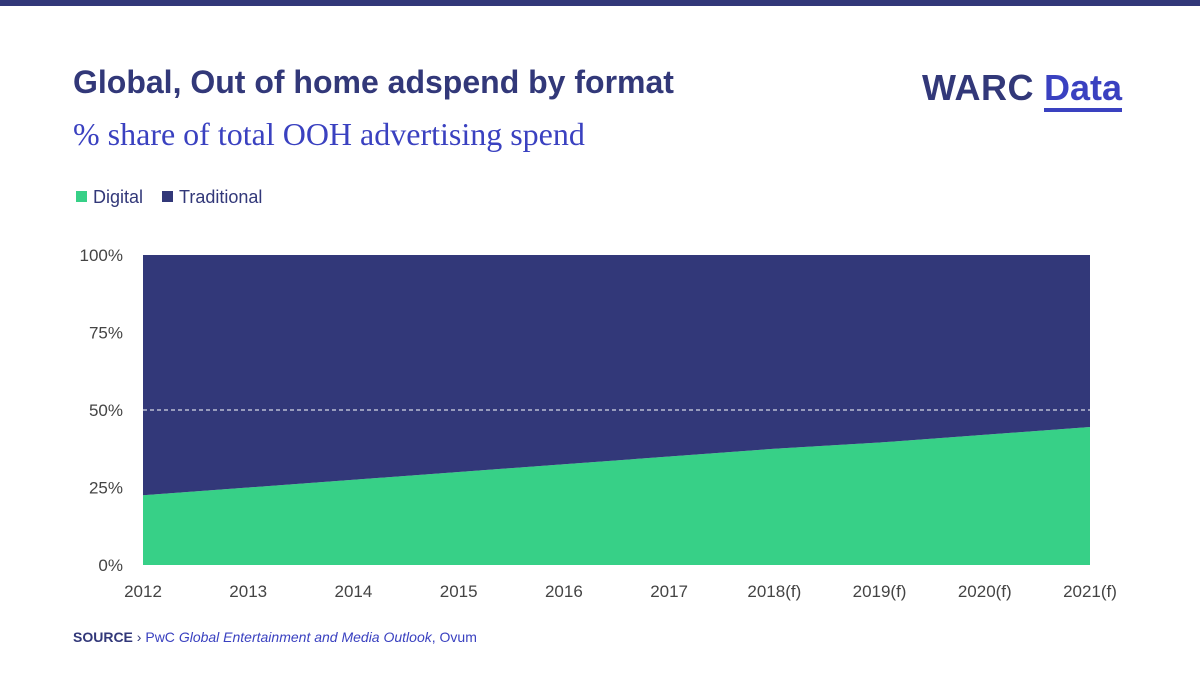 Image resolution: width=1200 pixels, height=675 pixels. I want to click on logo-brand: WARC, so click(978, 87).